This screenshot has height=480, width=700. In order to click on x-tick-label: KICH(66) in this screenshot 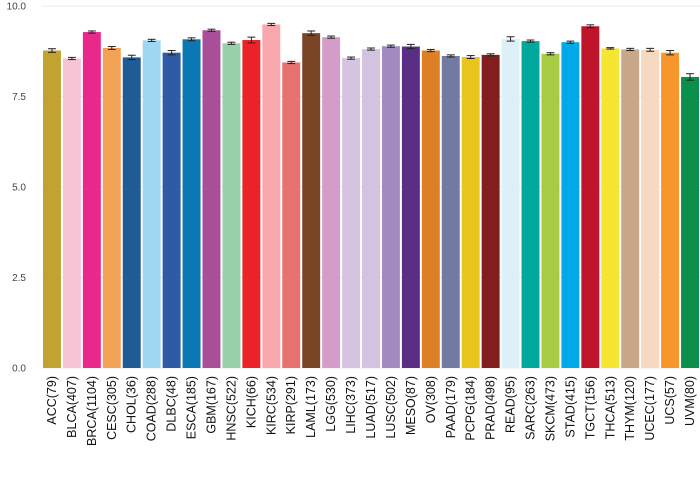, I will do `click(251, 402)`.